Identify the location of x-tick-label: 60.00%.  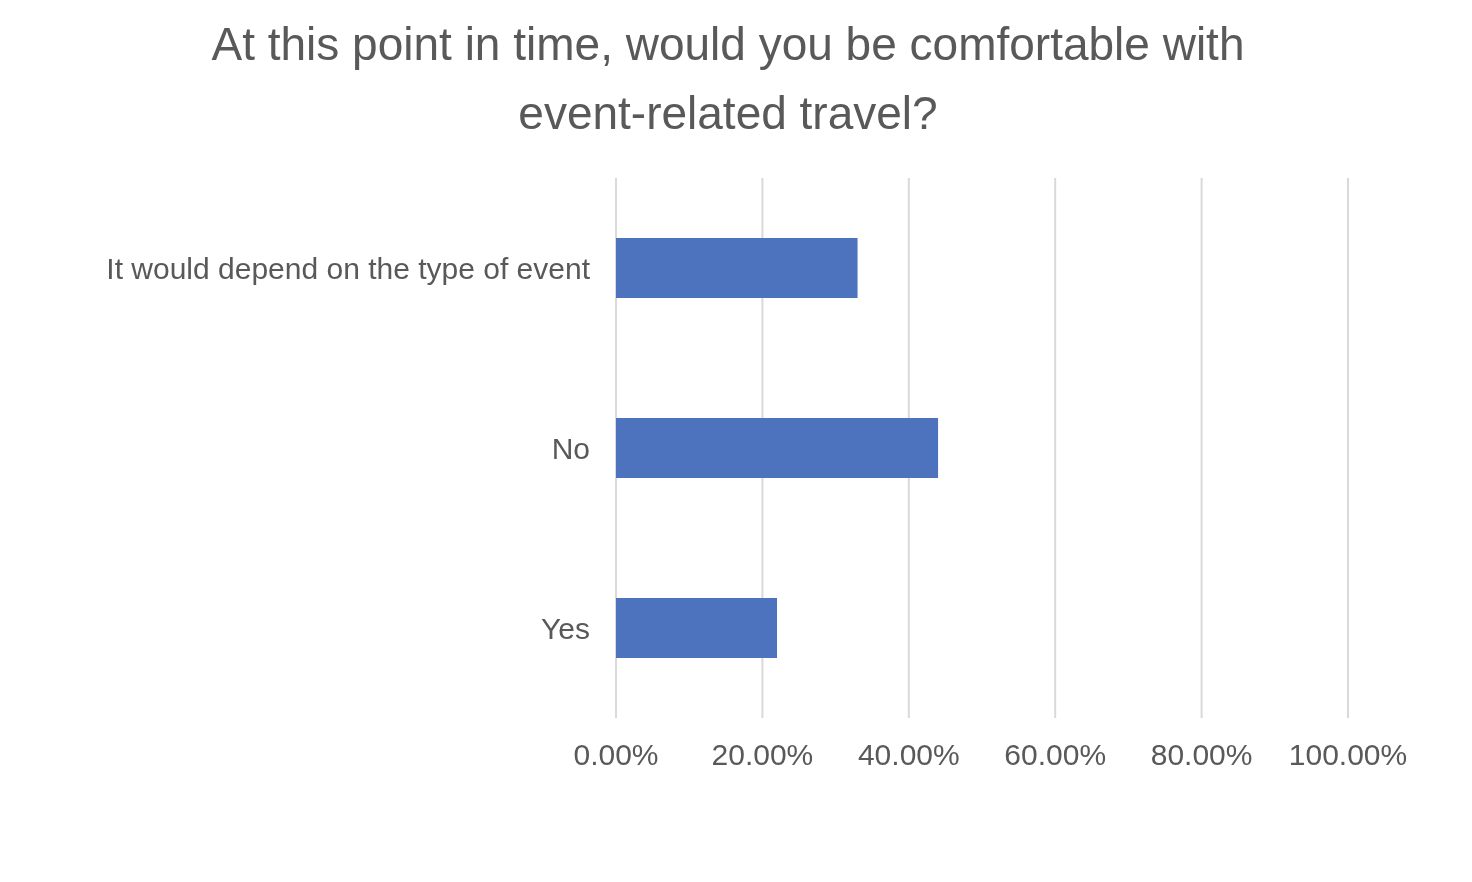
(1055, 755).